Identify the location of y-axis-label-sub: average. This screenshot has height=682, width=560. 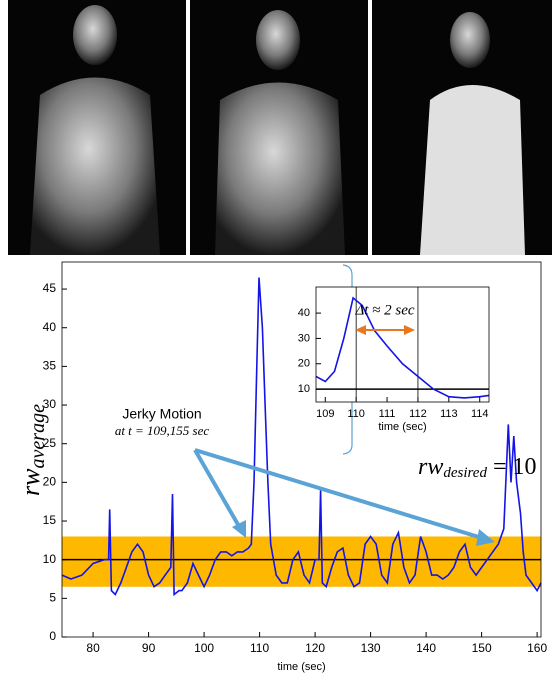
(38, 436).